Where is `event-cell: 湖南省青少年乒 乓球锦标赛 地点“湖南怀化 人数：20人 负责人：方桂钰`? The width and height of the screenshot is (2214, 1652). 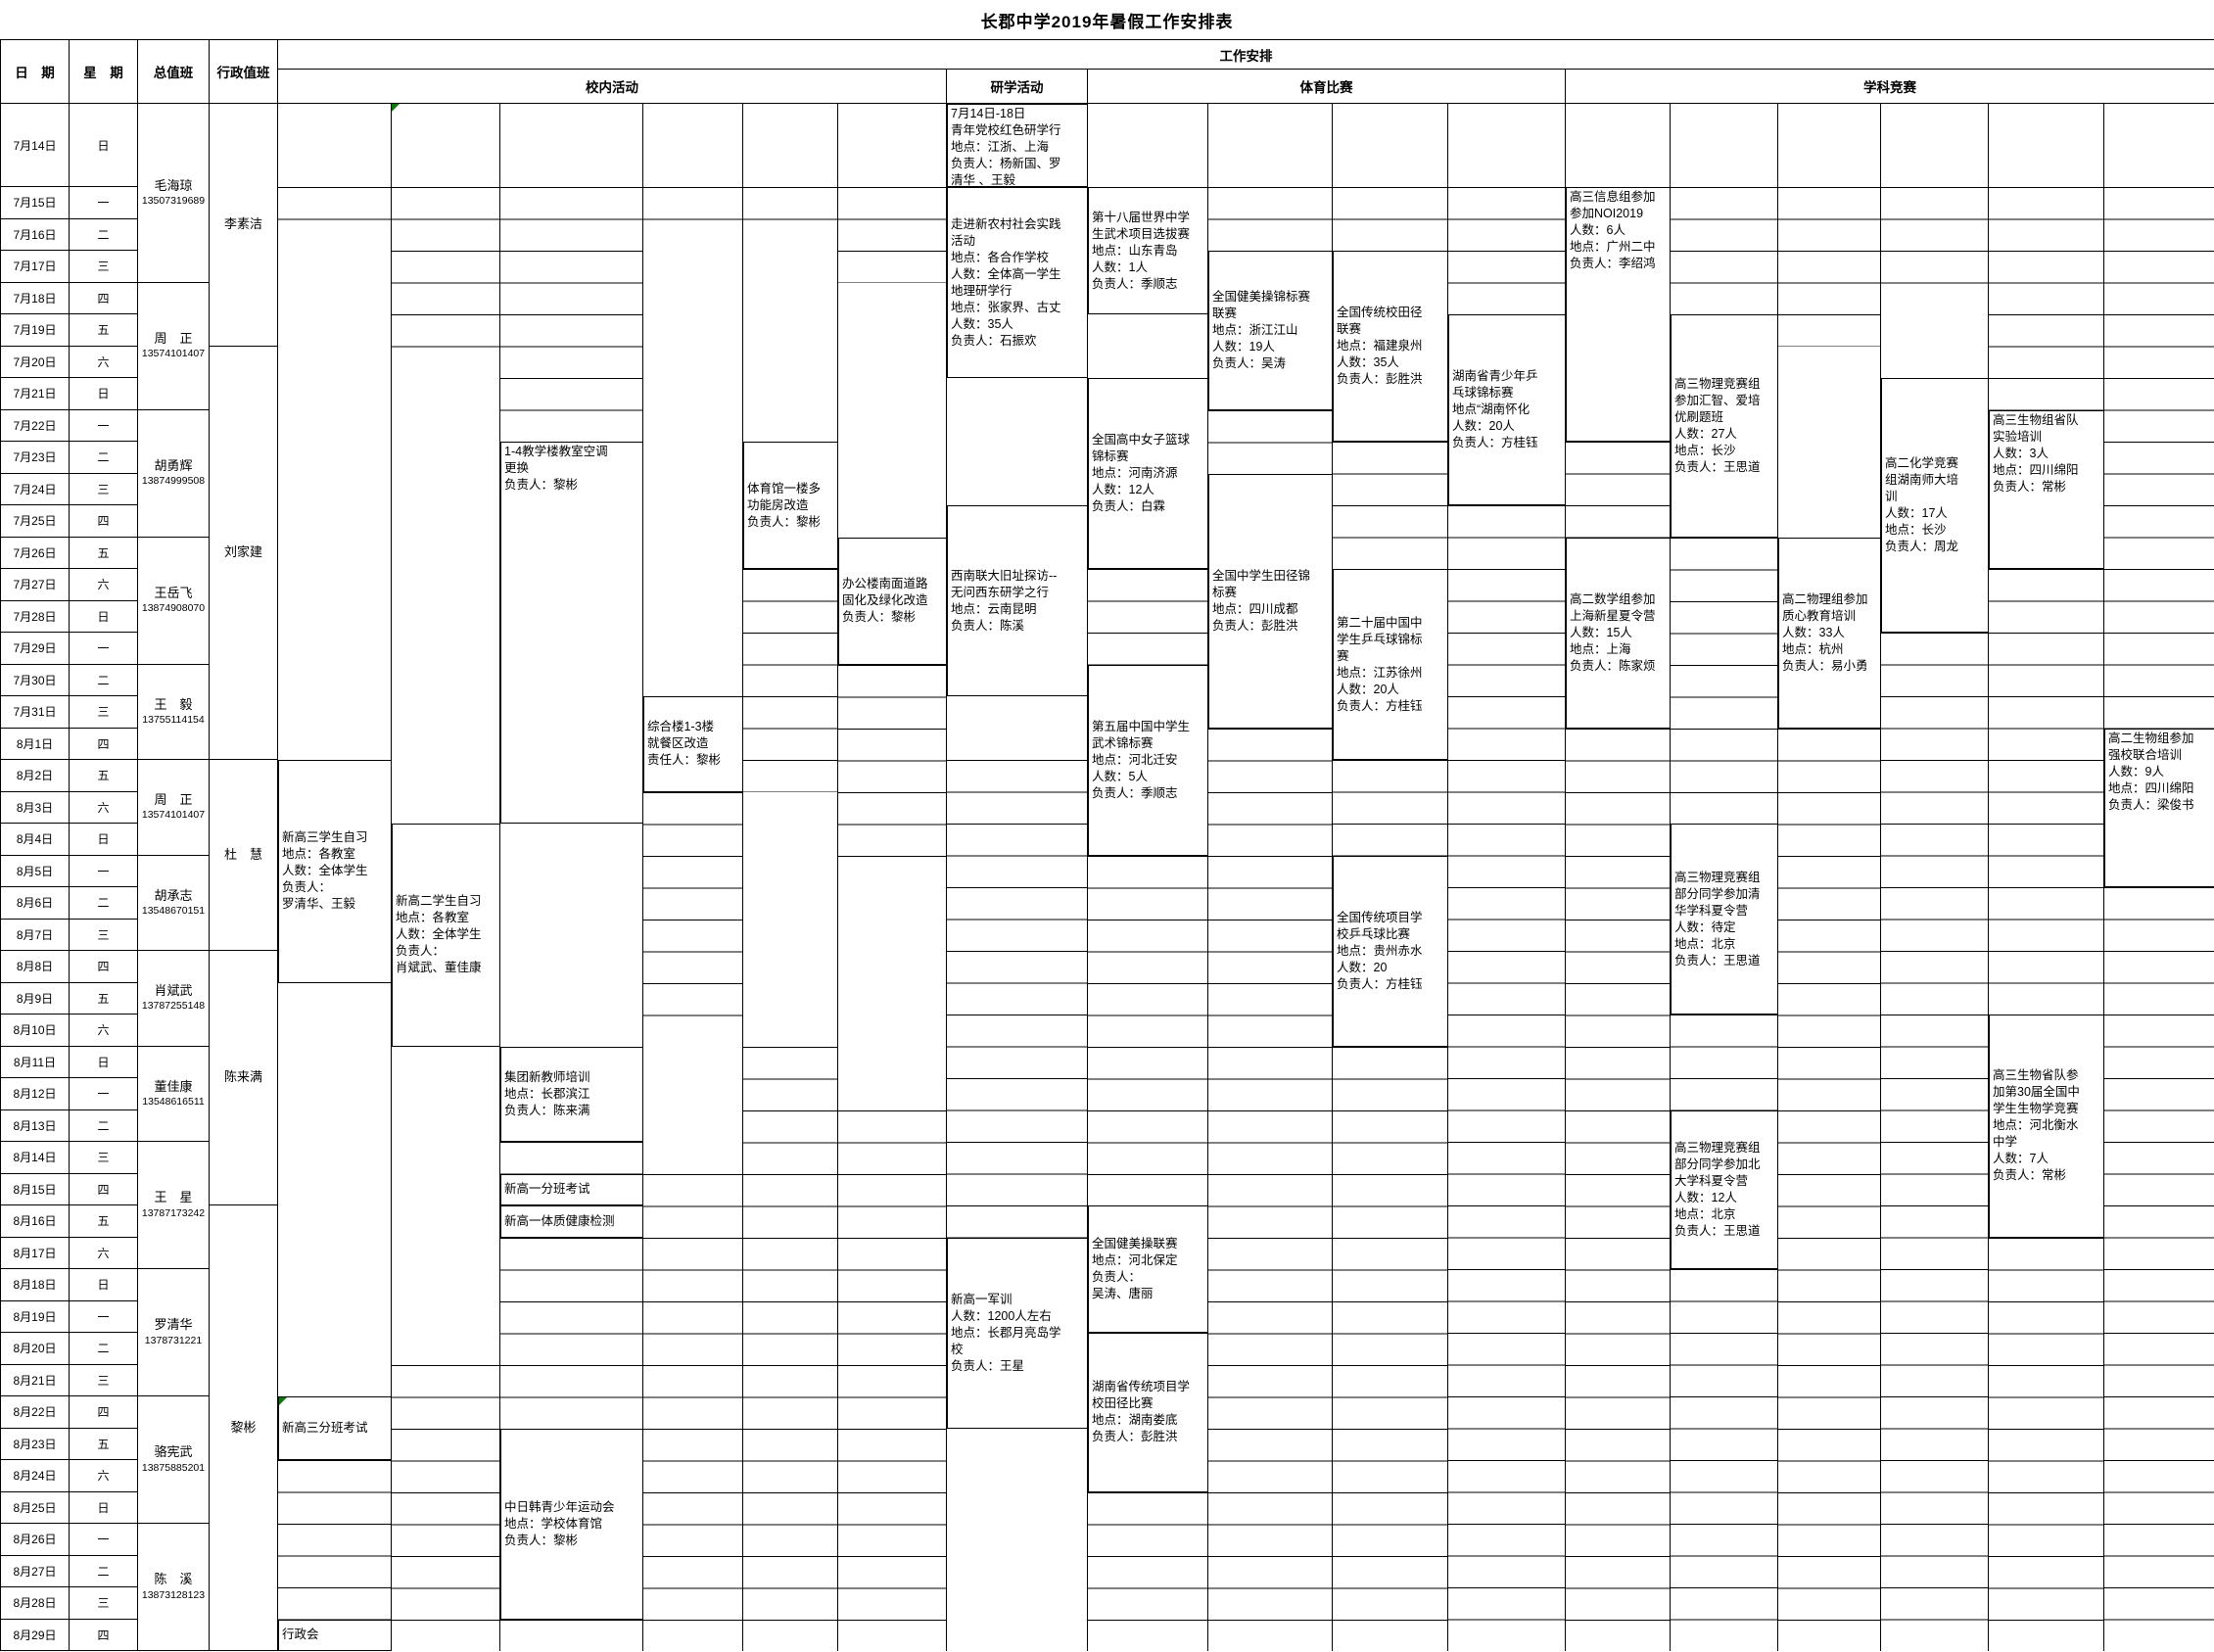 event-cell: 湖南省青少年乒 乓球锦标赛 地点“湖南怀化 人数：20人 负责人：方桂钰 is located at coordinates (1507, 409).